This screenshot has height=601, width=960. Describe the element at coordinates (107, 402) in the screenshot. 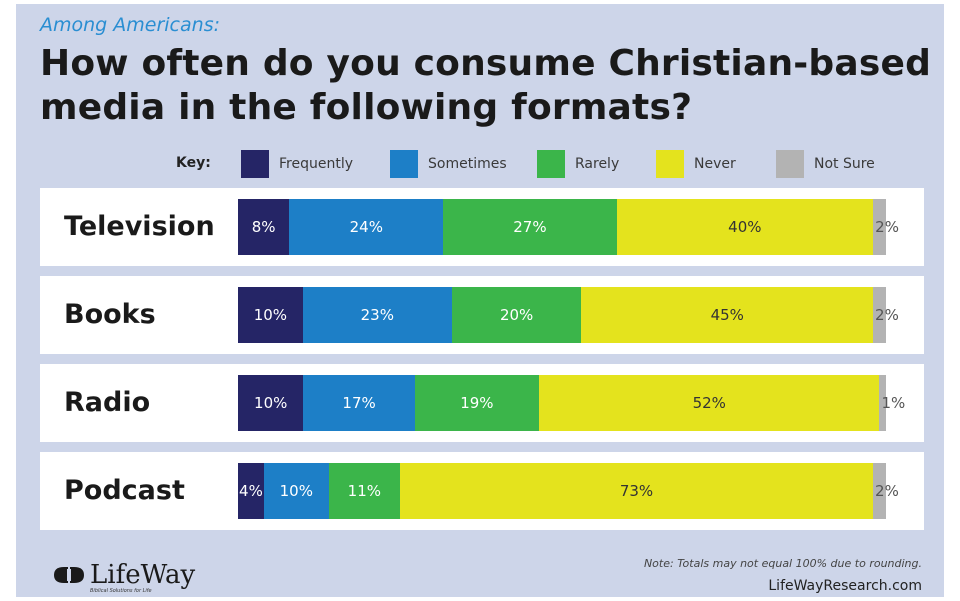

I see `category-label-radio: Radio` at that location.